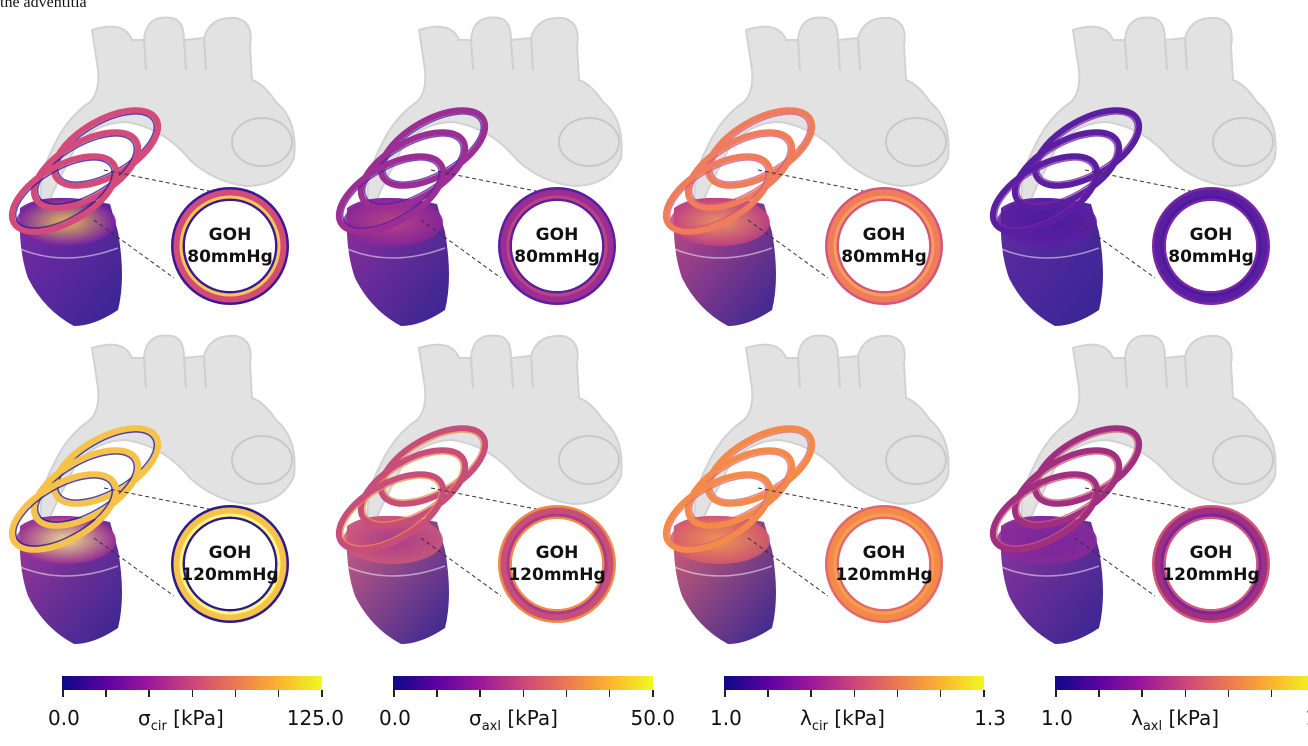 Image resolution: width=1308 pixels, height=746 pixels. I want to click on colorbar-quantity-label: λaxl [kPa], so click(1175, 720).